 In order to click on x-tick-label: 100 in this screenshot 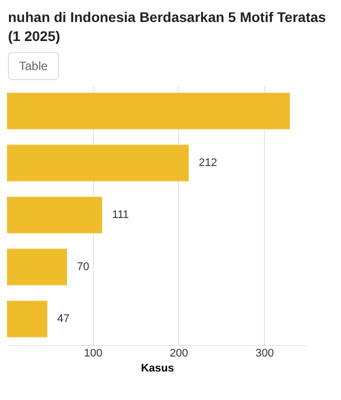, I will do `click(93, 353)`.